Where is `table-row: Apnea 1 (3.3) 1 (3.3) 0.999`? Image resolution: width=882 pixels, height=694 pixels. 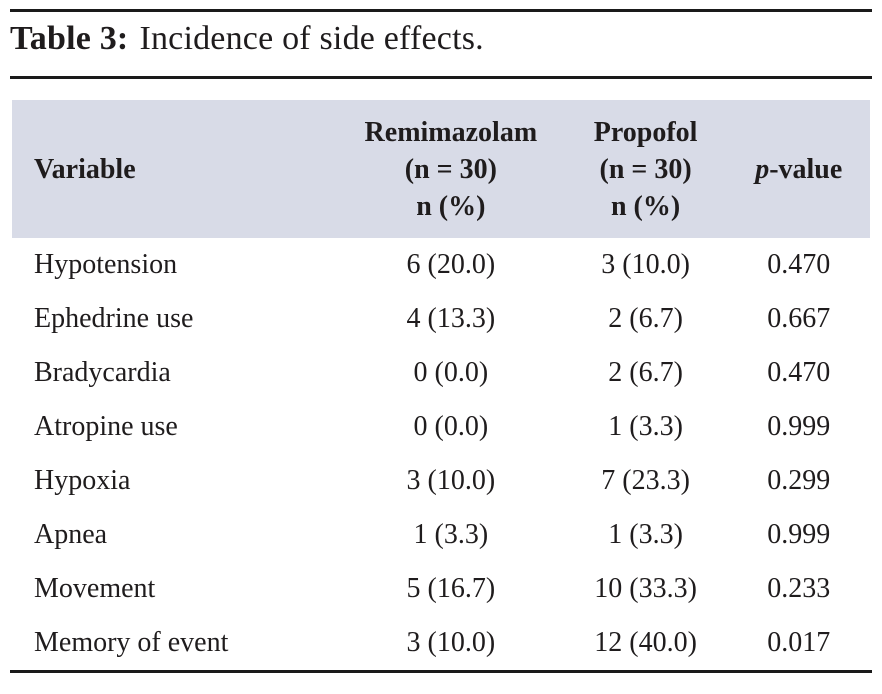
table-row: Apnea 1 (3.3) 1 (3.3) 0.999 is located at coordinates (441, 535).